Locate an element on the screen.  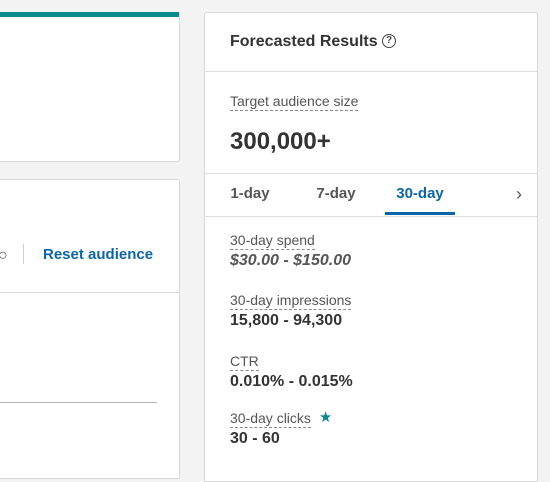
metric-impressions: 30-day impressions 15,800 - 94,300 is located at coordinates (291, 311).